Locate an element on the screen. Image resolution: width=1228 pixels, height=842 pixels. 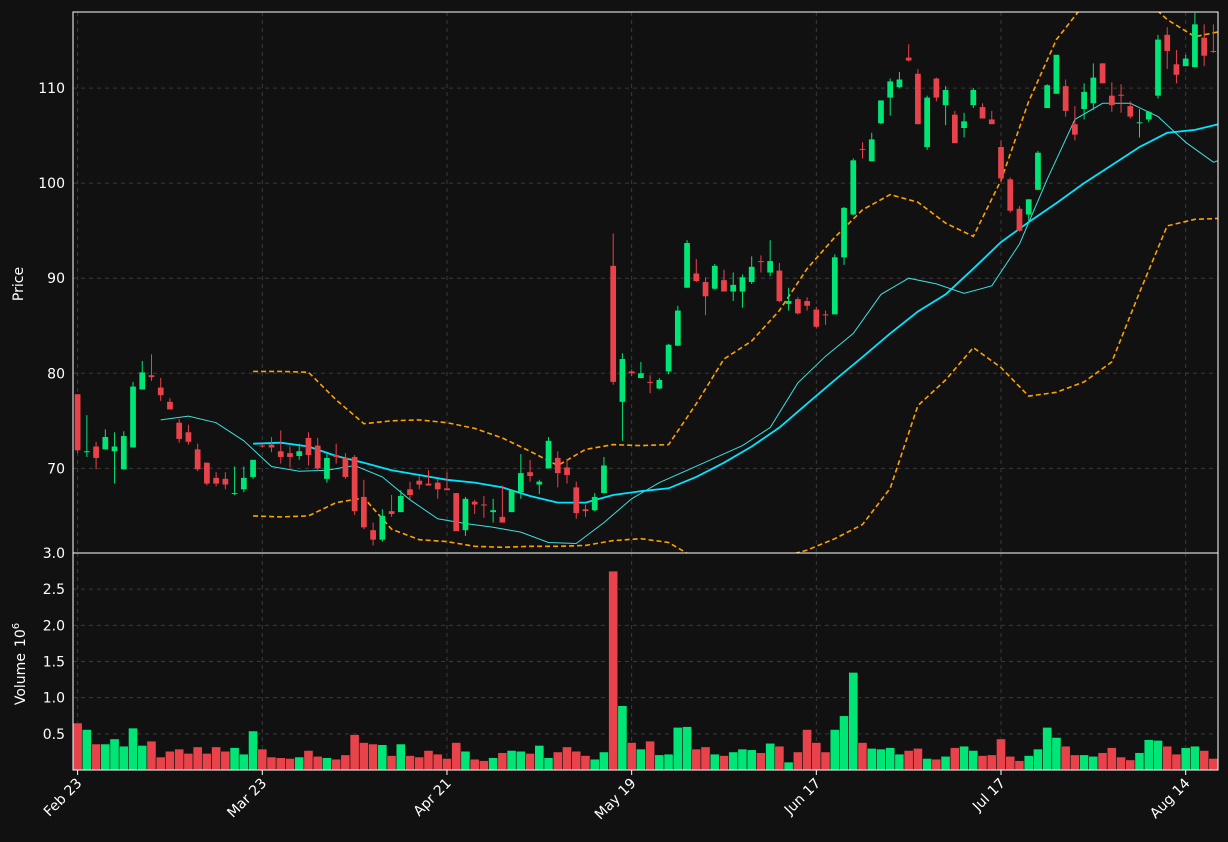
volume-scale-base: 10 is located at coordinates (21, 638).